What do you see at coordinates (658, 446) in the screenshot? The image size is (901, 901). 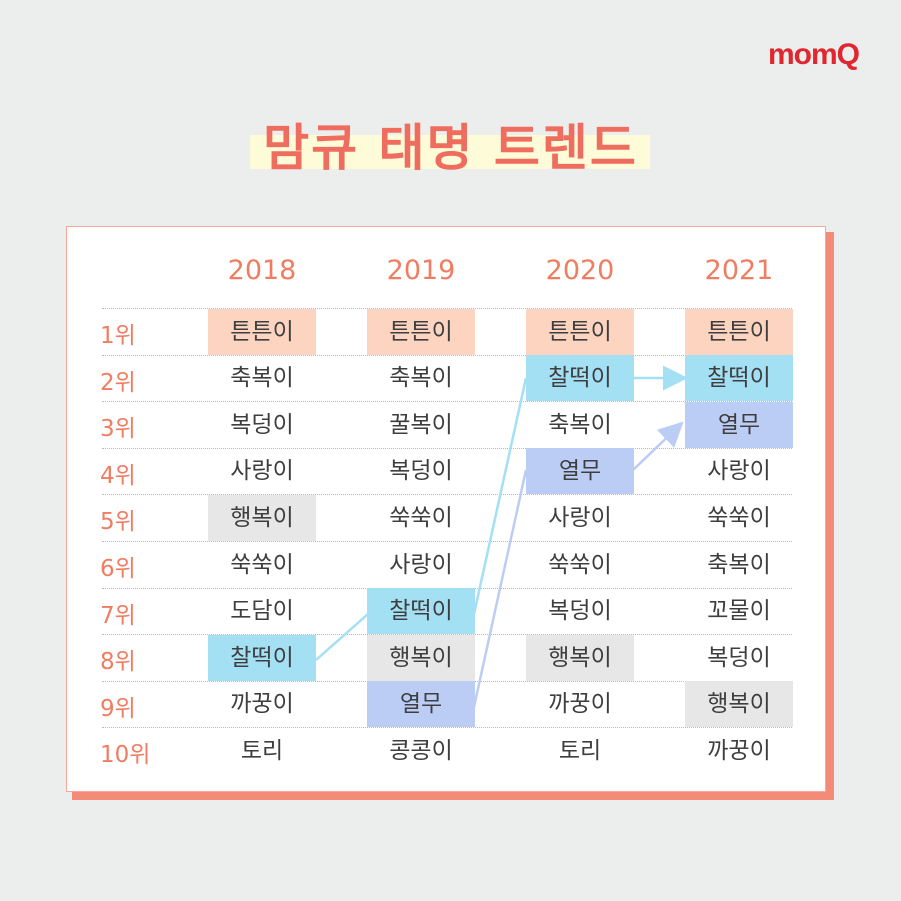 I see `yeolmu-arrow` at bounding box center [658, 446].